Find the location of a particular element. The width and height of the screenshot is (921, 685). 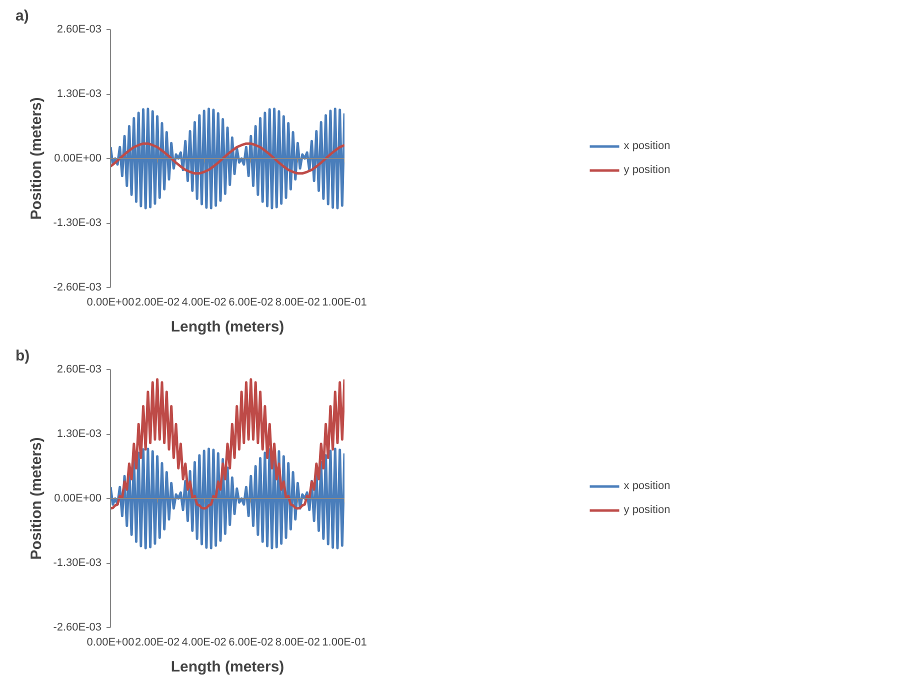

text: a) is located at coordinates (22, 16).